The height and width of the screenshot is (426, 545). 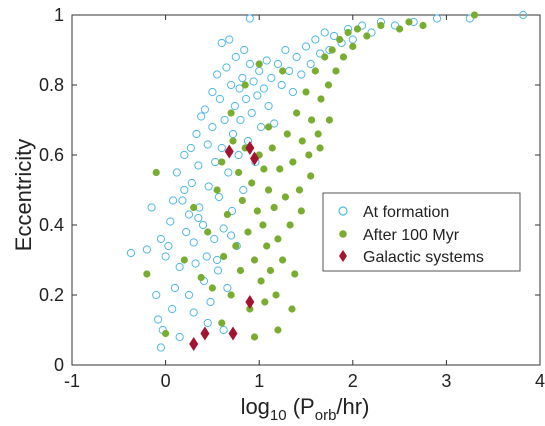 What do you see at coordinates (255, 406) in the screenshot?
I see `x-axis-label-base: log` at bounding box center [255, 406].